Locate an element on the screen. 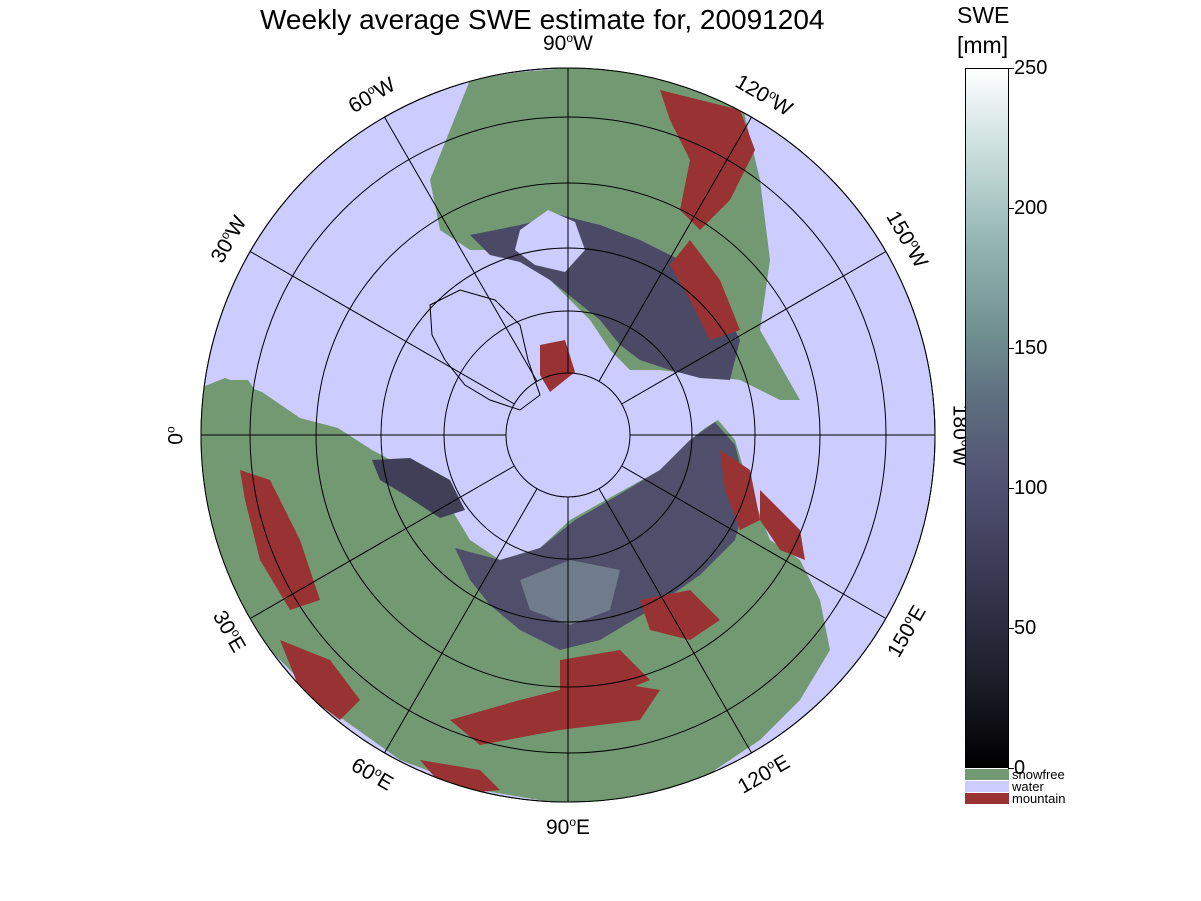 This screenshot has width=1201, height=901. colorbar-label-line2: [mm] is located at coordinates (983, 45).